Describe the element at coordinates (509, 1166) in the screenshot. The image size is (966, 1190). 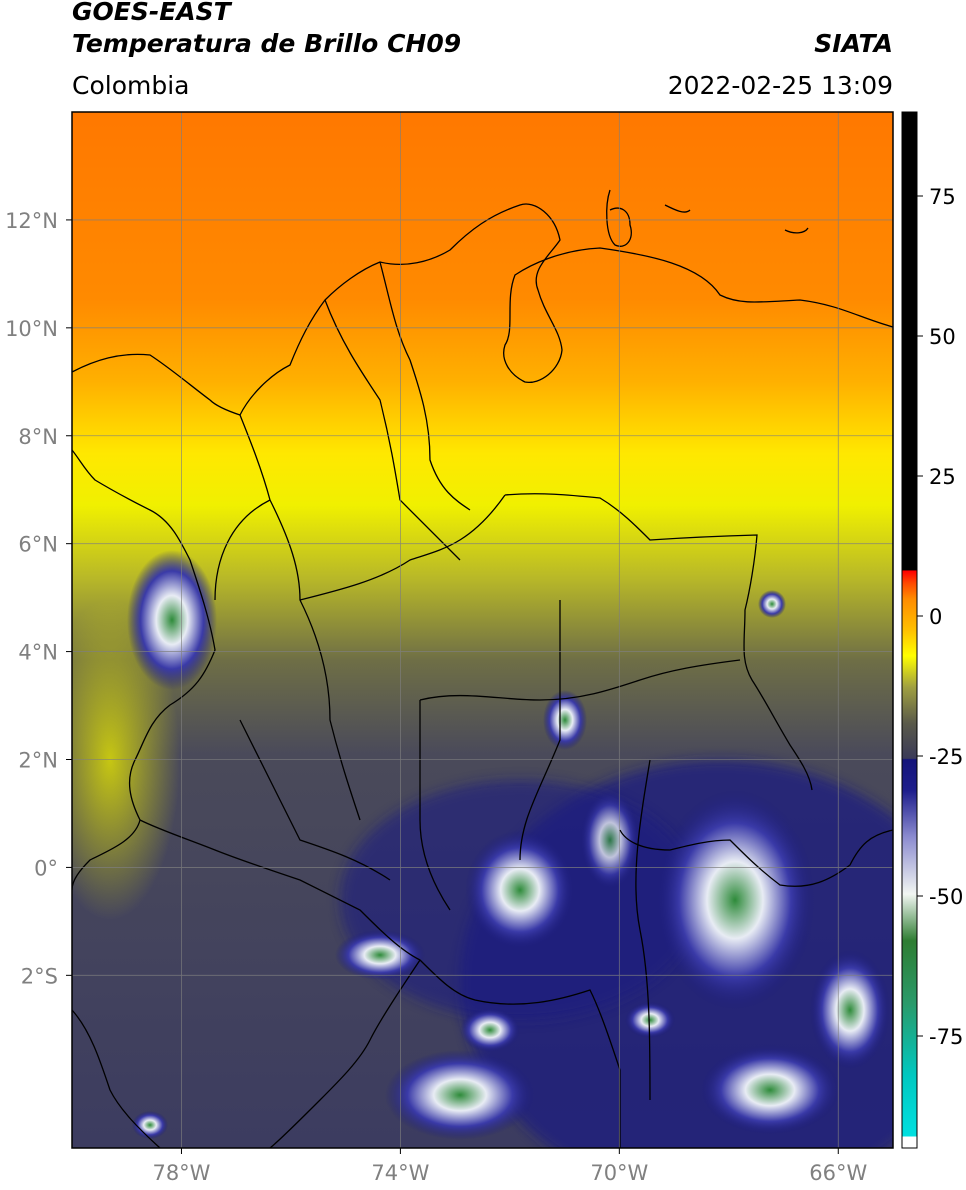
I see `longitude-ticks: 78°W 74°W 70°W 66°W` at that location.